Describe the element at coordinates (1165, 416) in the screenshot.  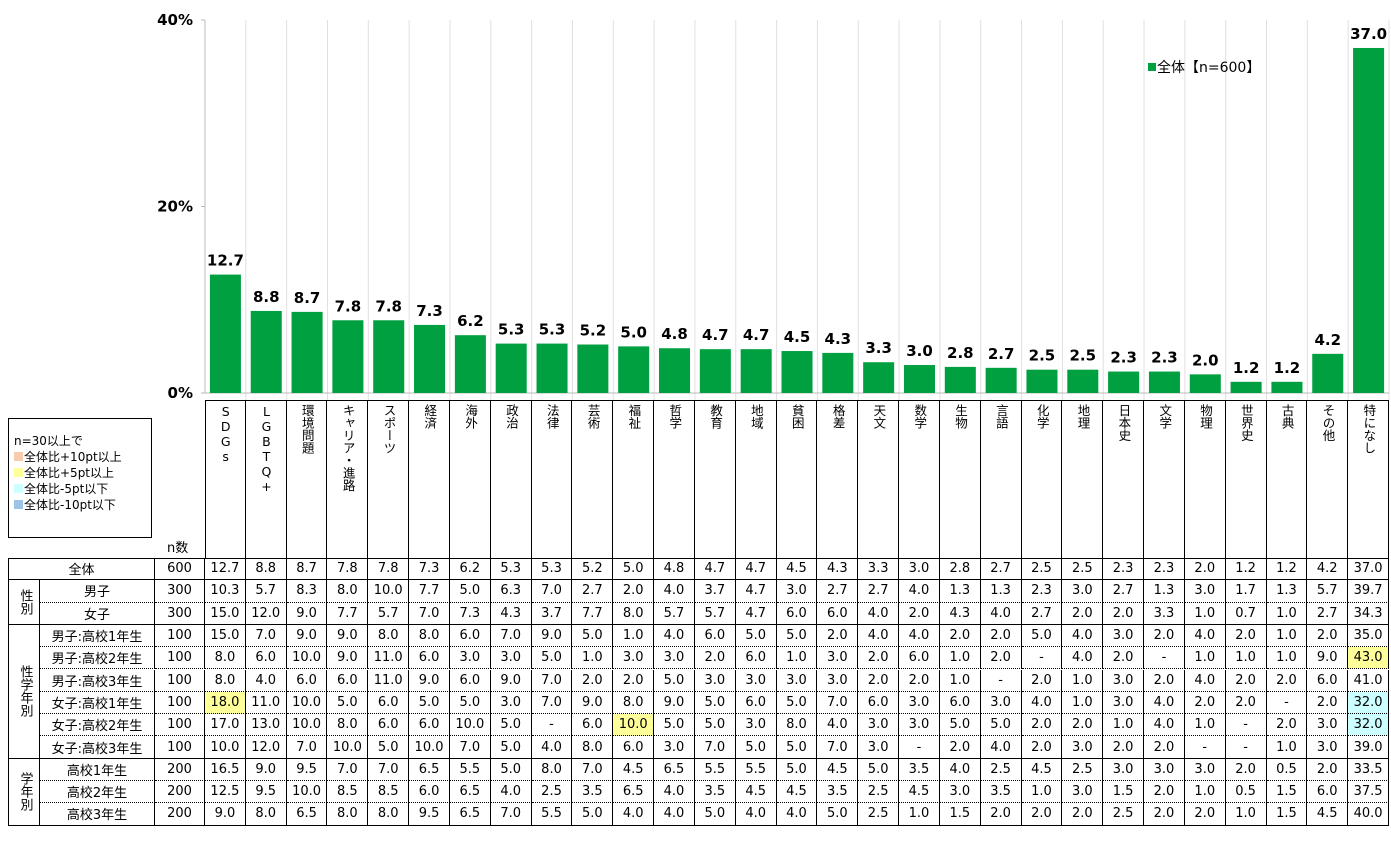
I see `category-label: 文学` at that location.